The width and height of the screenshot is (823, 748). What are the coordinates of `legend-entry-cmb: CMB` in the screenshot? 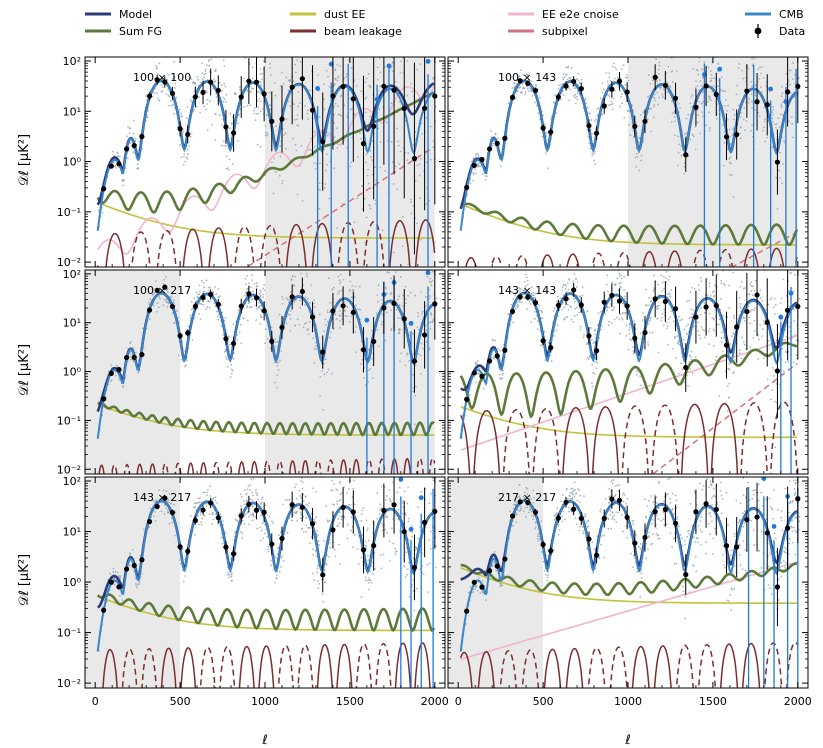 It's located at (774, 14).